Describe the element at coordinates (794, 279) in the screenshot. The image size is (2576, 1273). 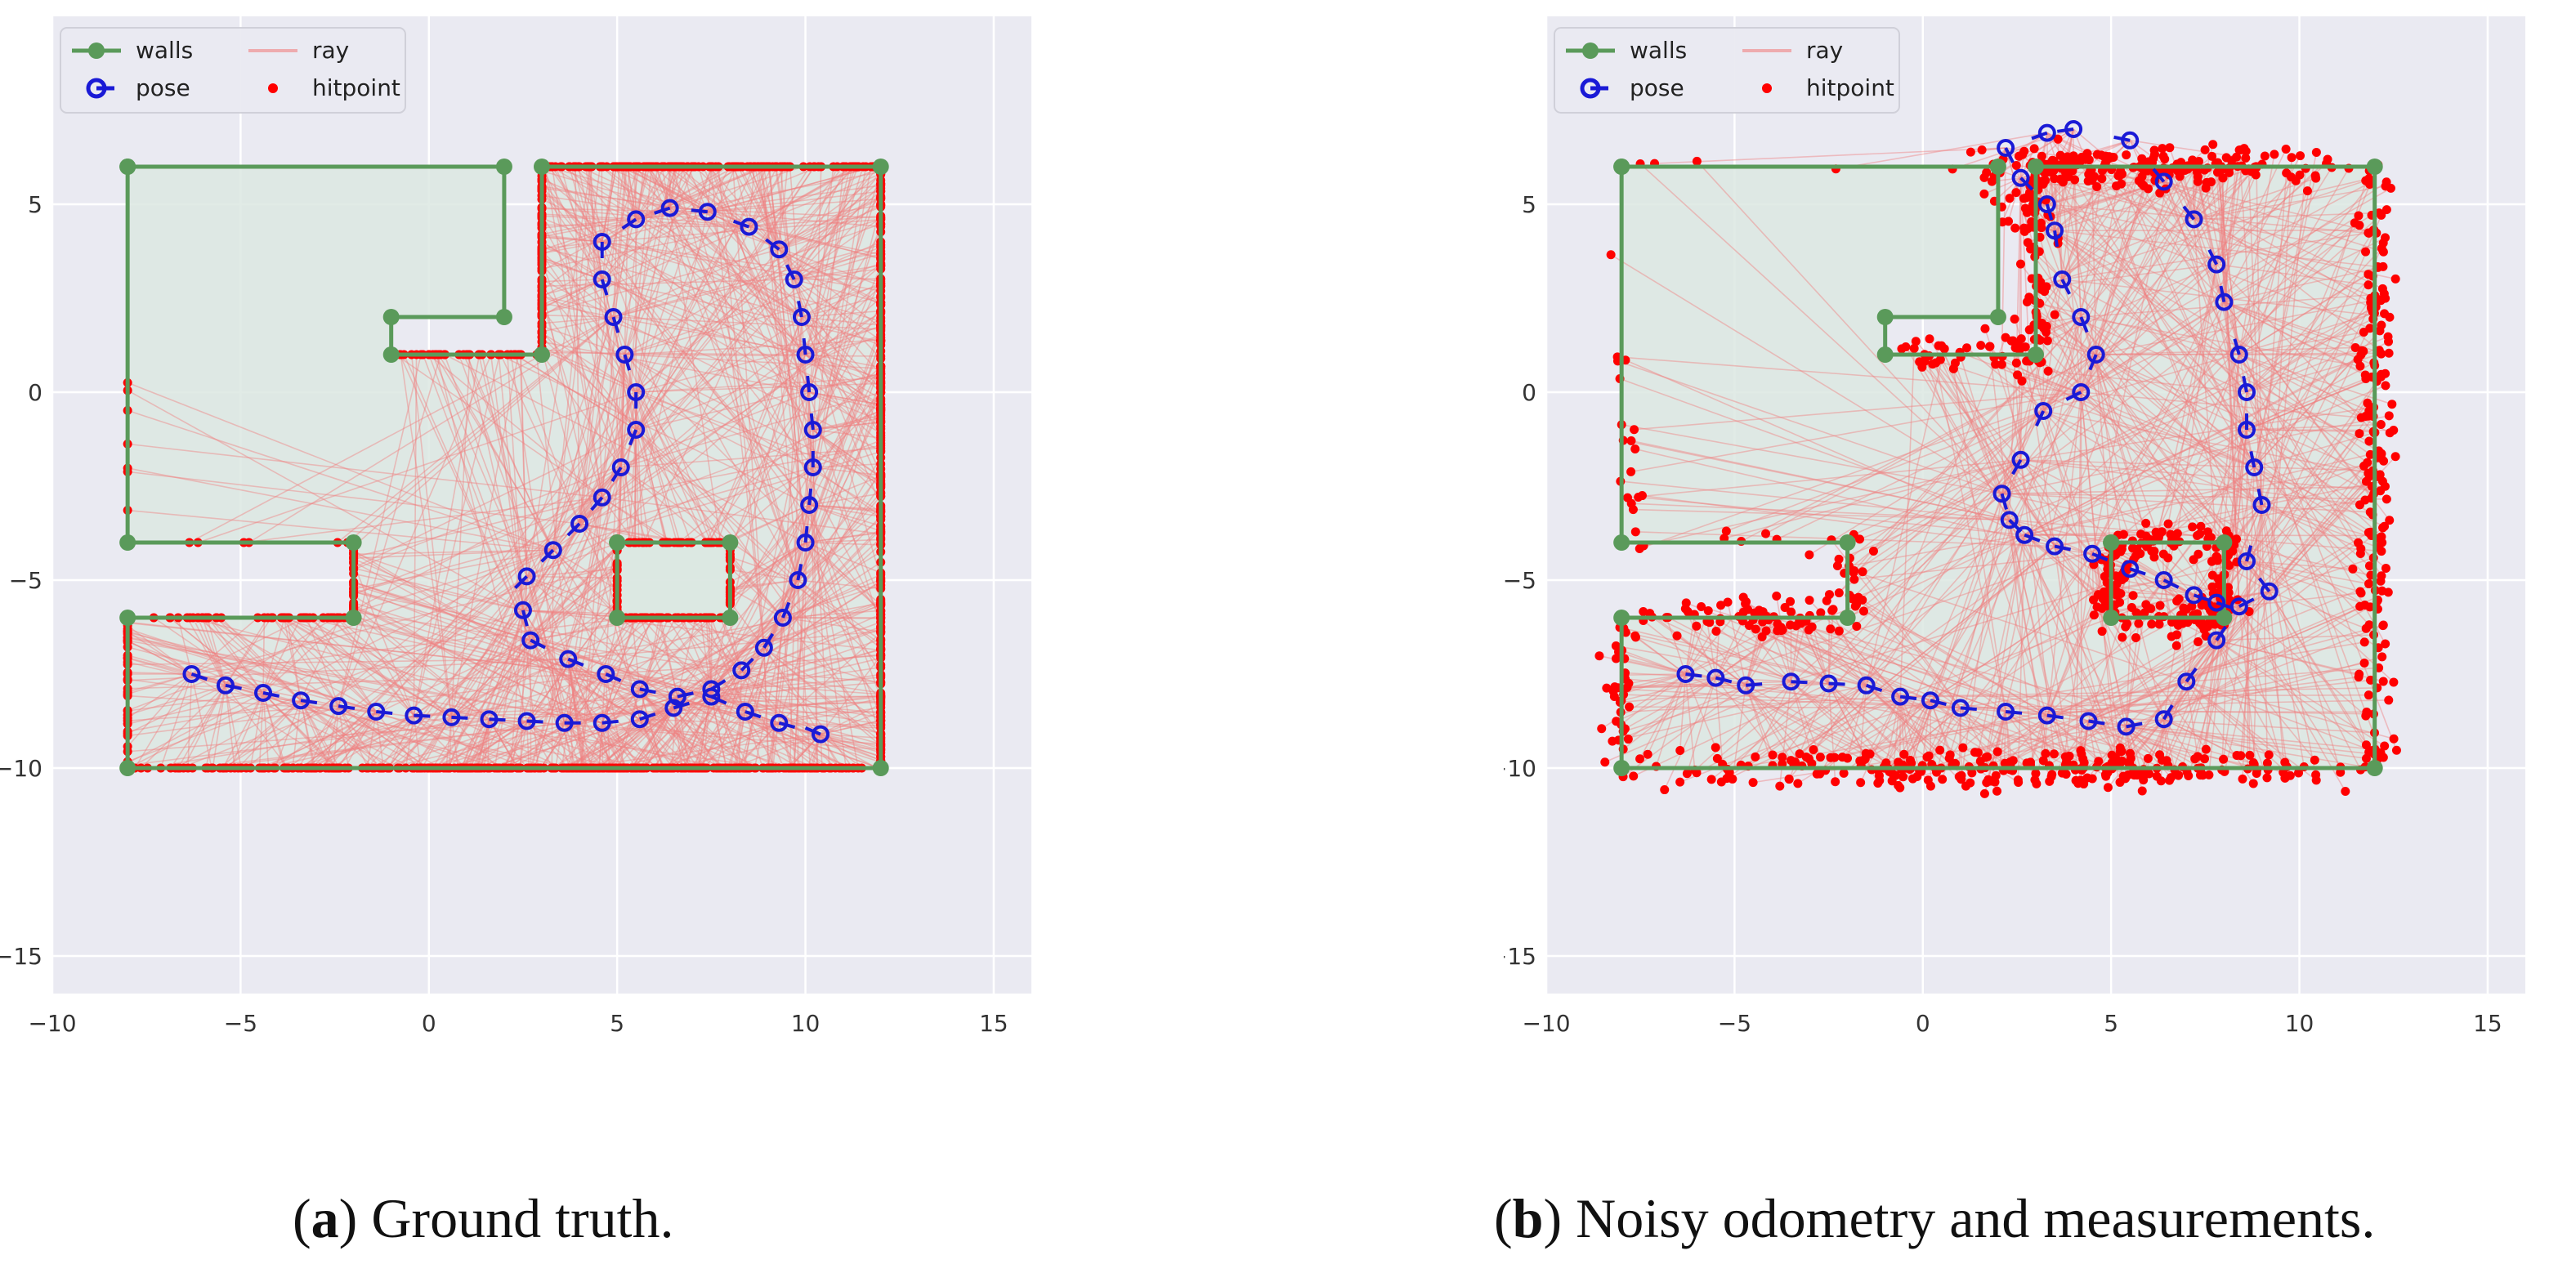
I see `pose-marker` at that location.